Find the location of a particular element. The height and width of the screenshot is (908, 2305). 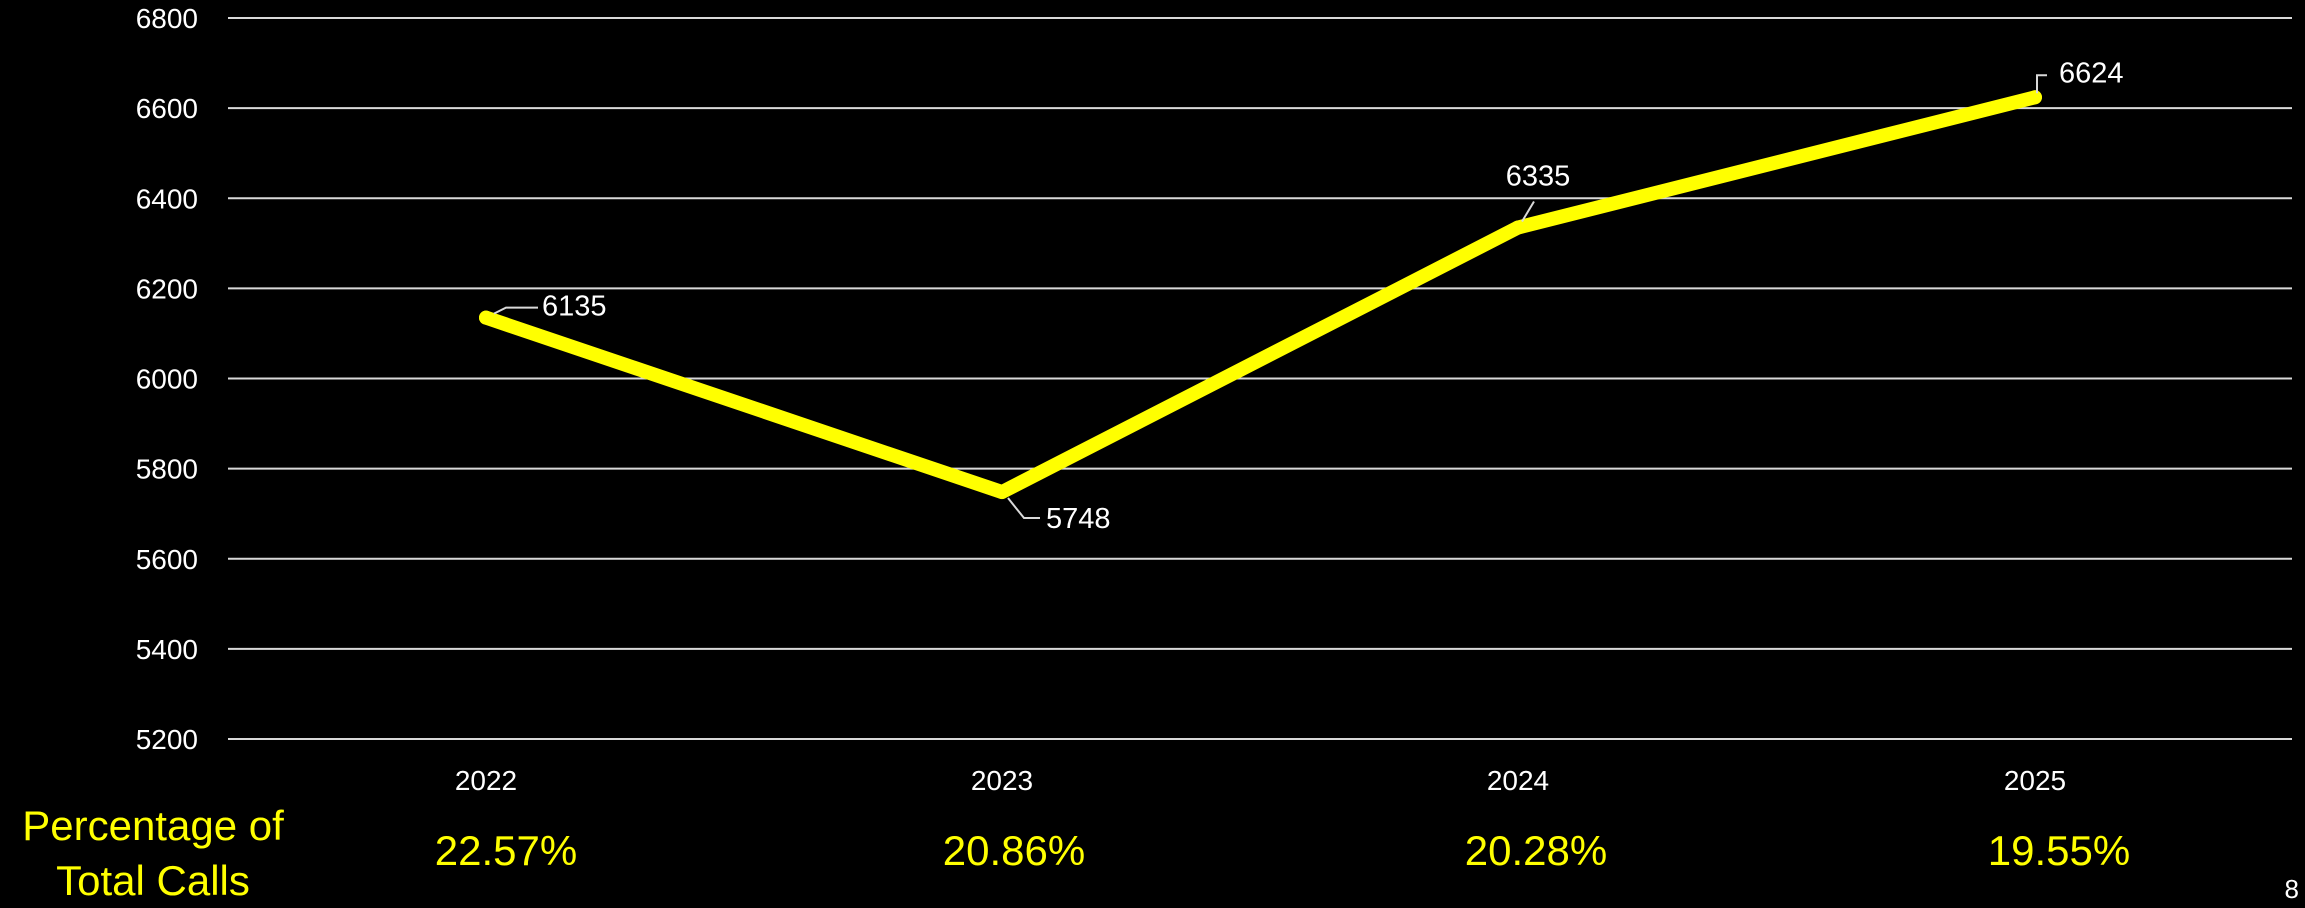

data-point-2022 is located at coordinates (486, 317).